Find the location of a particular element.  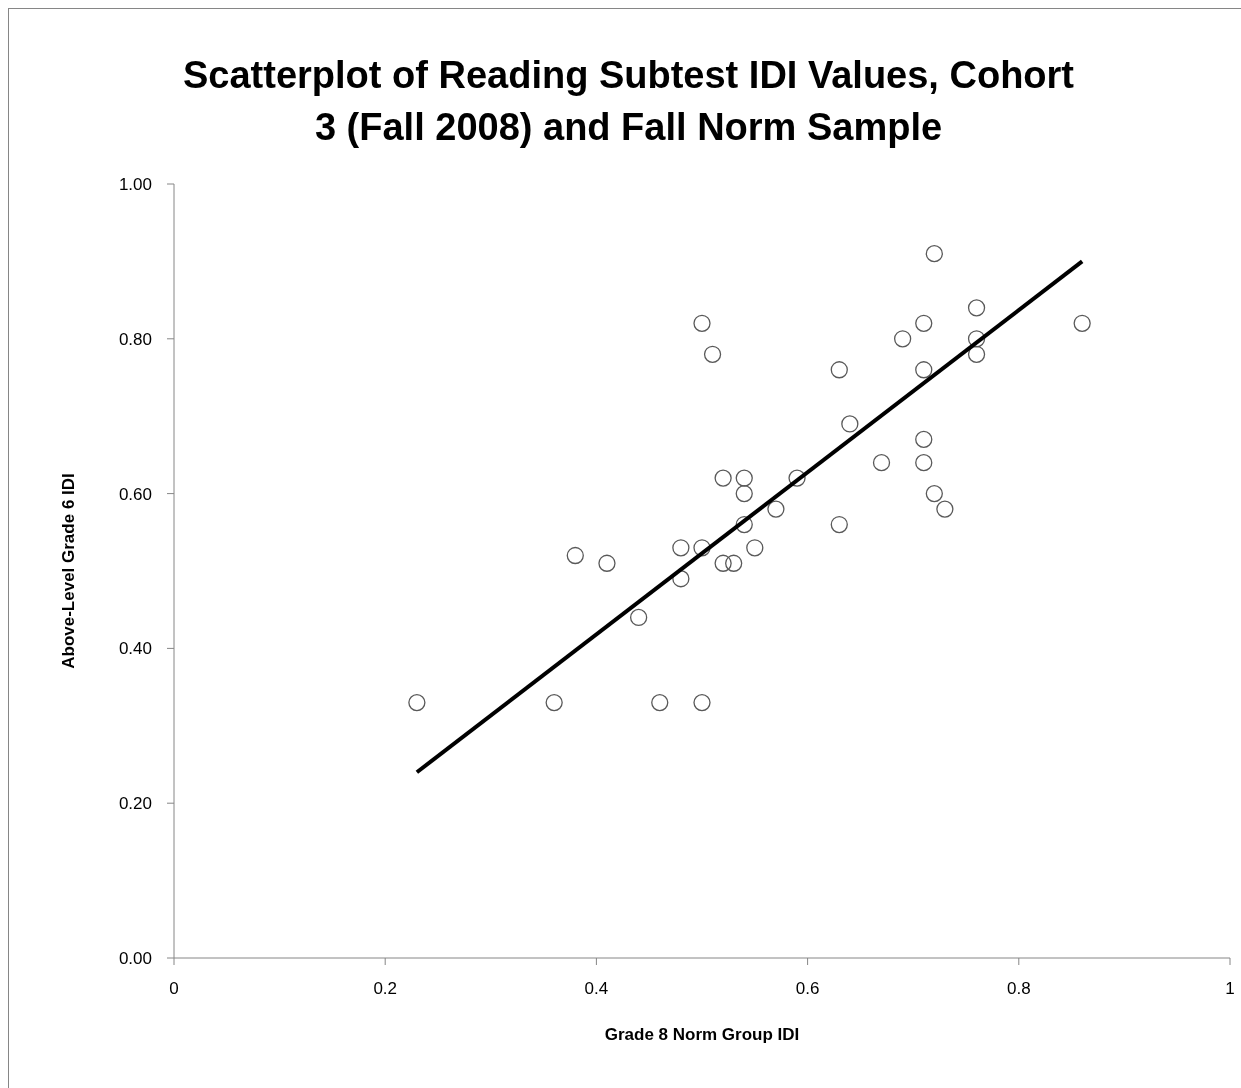

x-tick-label: 0.6 is located at coordinates (807, 988).